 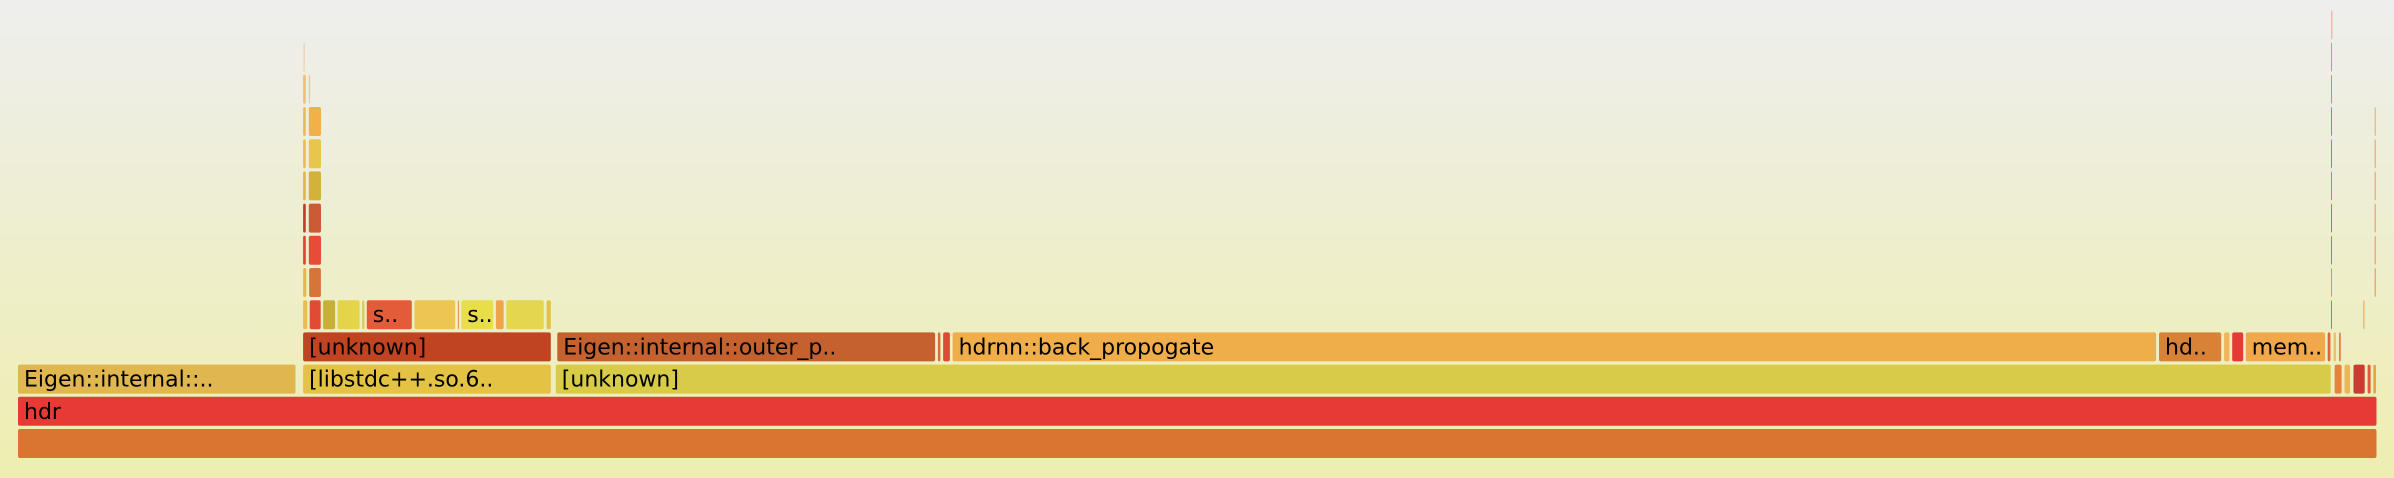 I want to click on flame-frame: hdrnn::back_propogate, so click(x=1554, y=347).